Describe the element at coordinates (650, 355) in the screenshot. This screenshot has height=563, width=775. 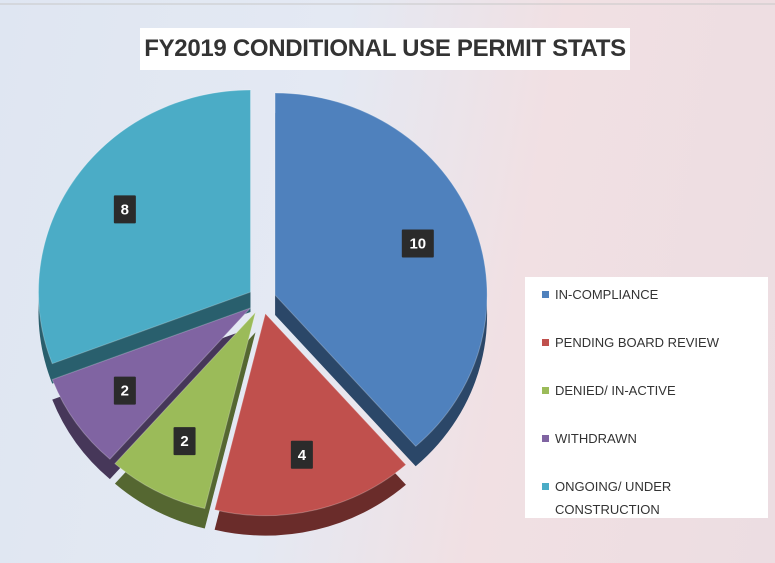
I see `legend-item: PENDING BOARD REVIEW` at that location.